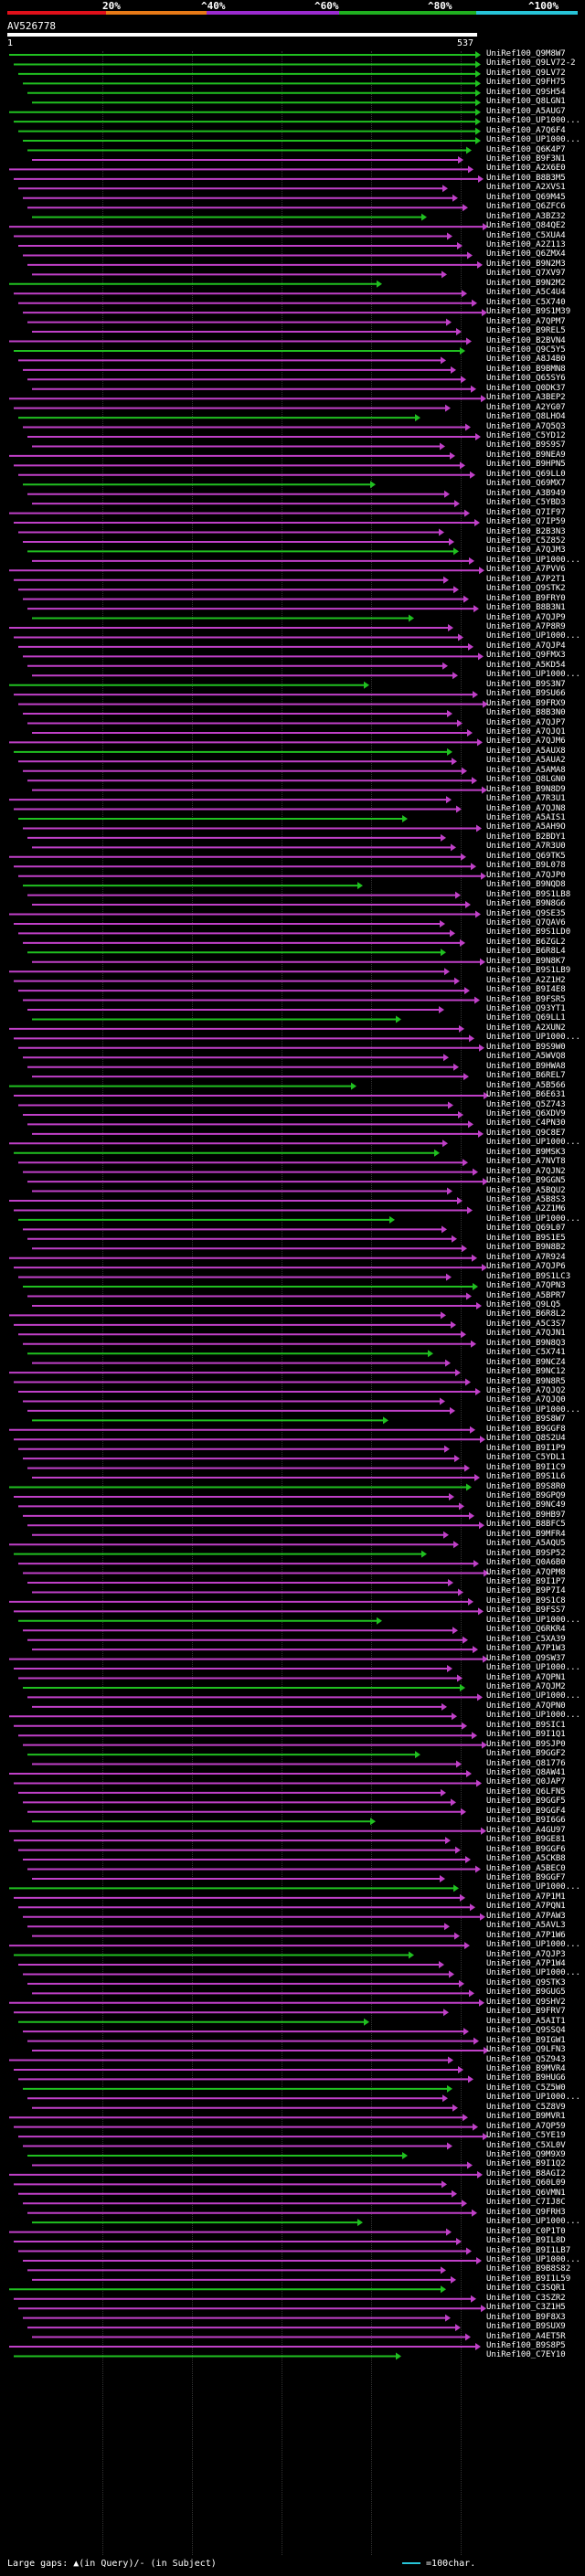 The width and height of the screenshot is (585, 2576). What do you see at coordinates (526, 340) in the screenshot?
I see `hit-label: UniRef100_B2BVN4` at bounding box center [526, 340].